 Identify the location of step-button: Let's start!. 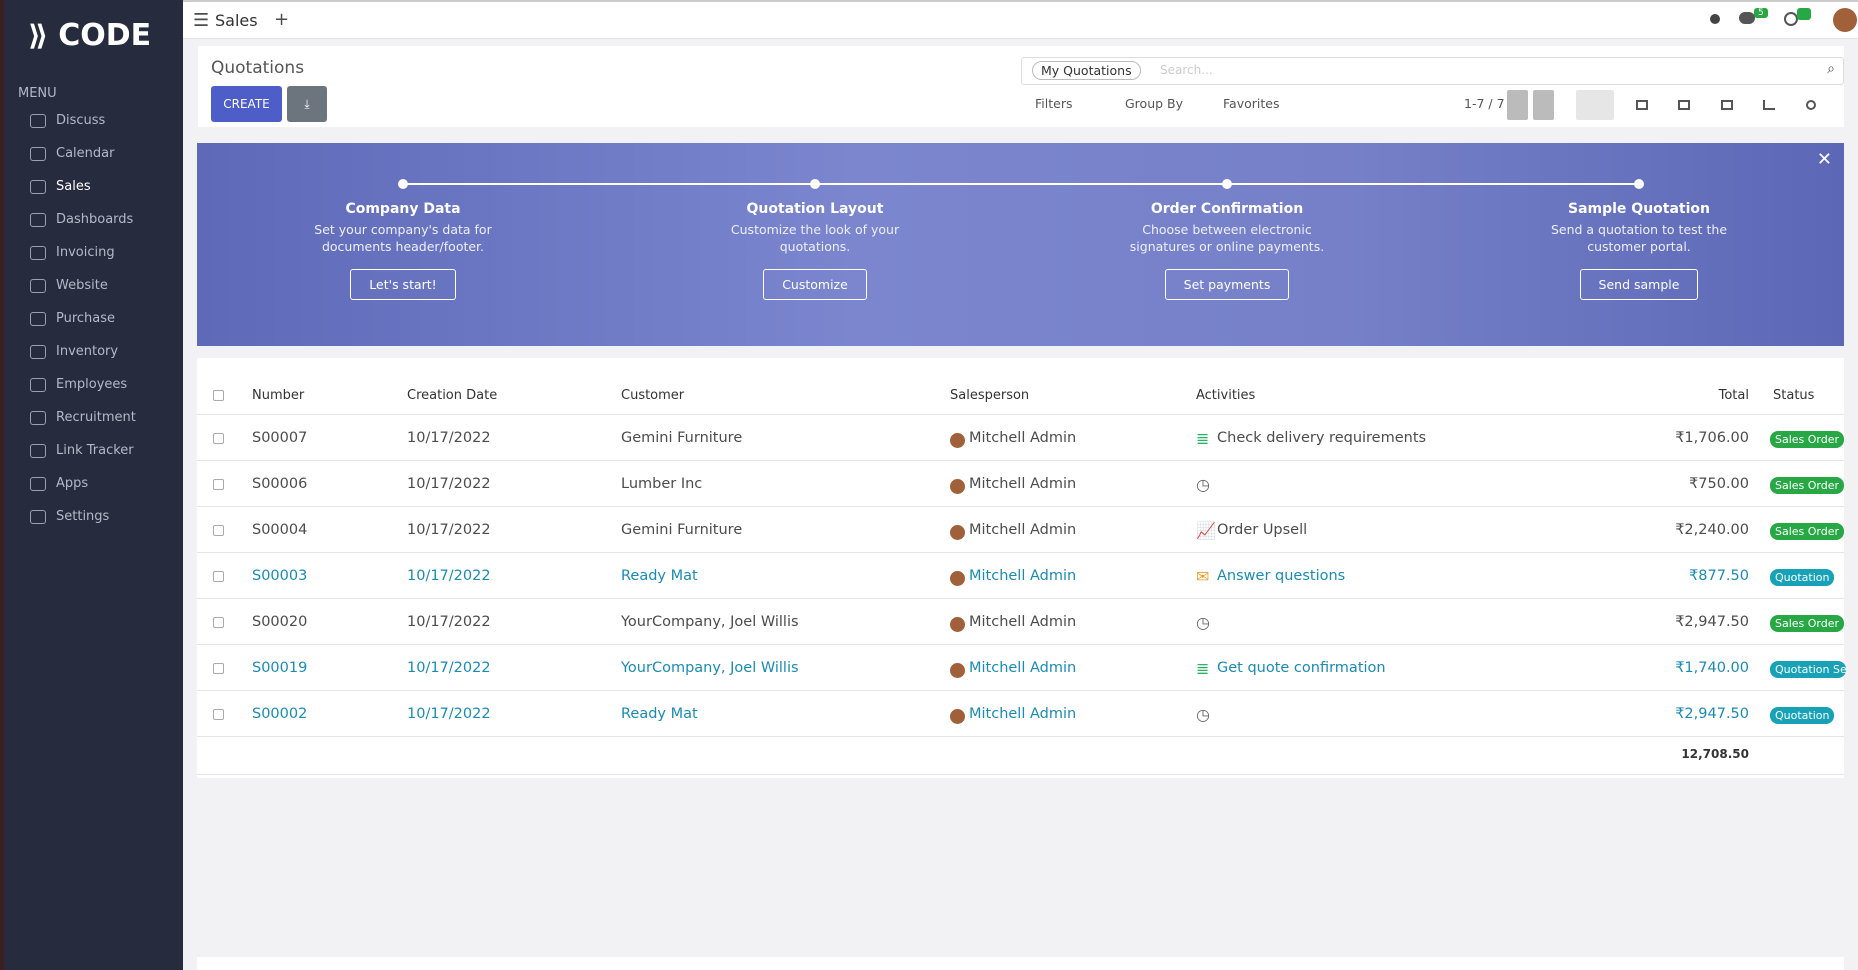
(403, 284).